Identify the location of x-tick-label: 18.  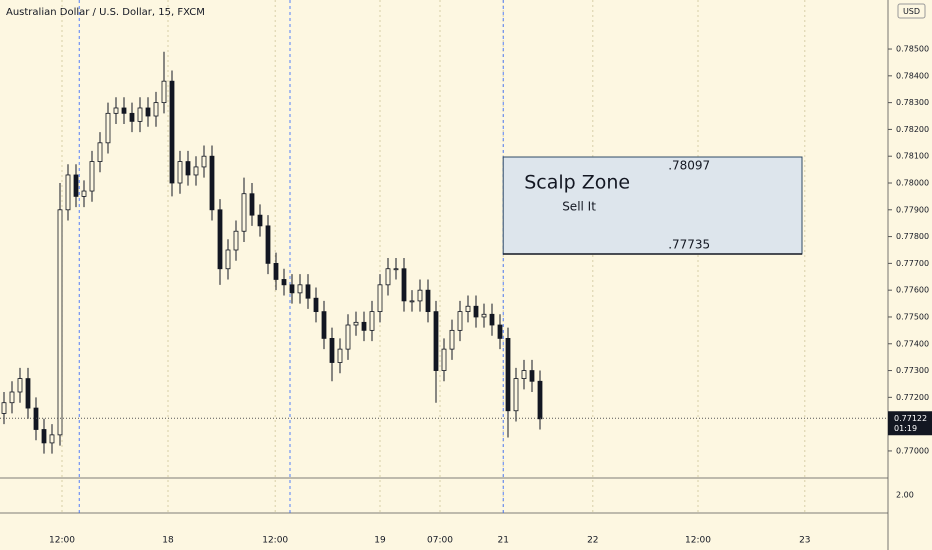
(168, 541).